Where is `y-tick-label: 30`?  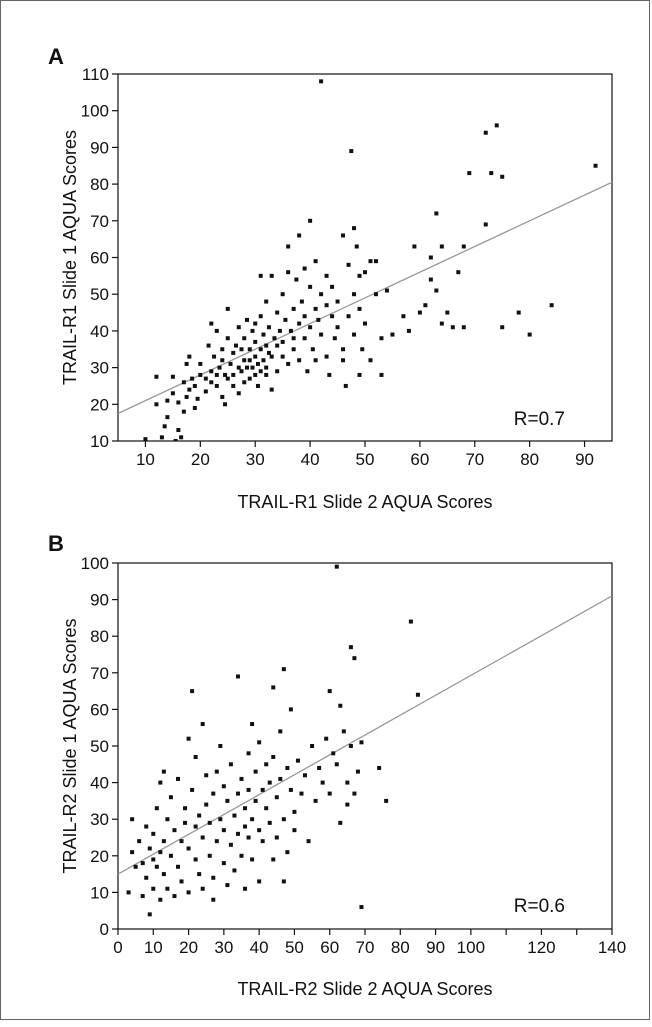
y-tick-label: 30 is located at coordinates (99, 819).